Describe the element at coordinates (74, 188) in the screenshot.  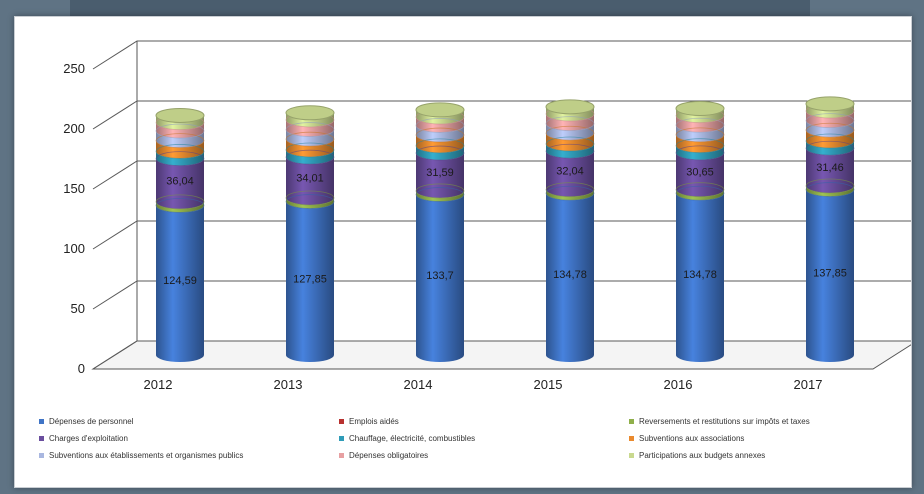
I see `y-tick-label: 150` at that location.